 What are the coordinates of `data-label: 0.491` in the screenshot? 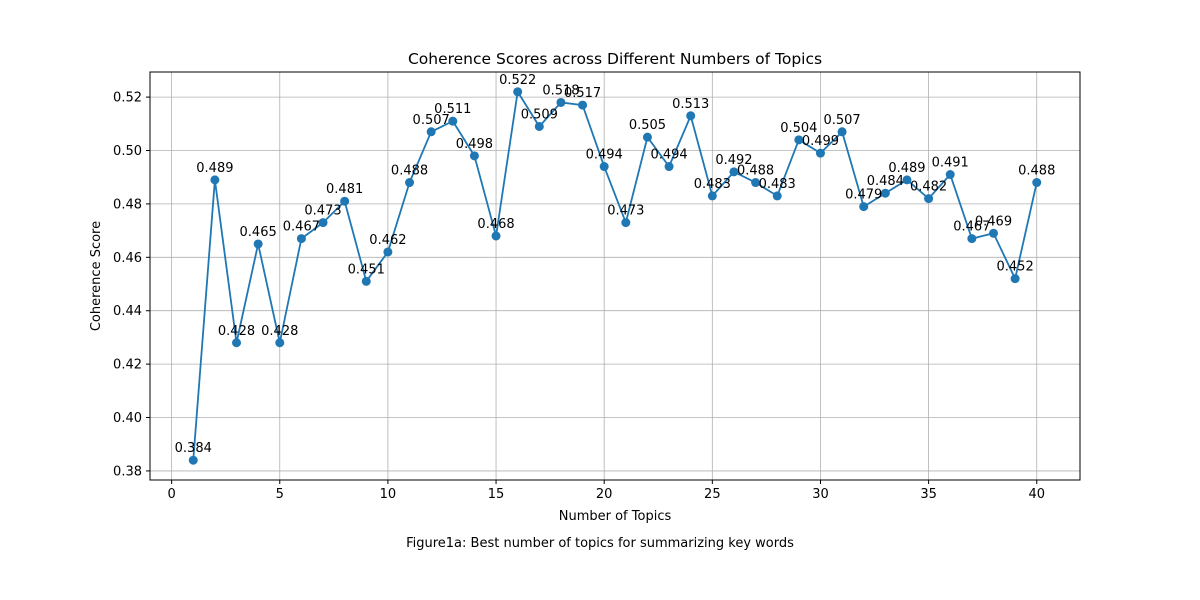 It's located at (950, 163).